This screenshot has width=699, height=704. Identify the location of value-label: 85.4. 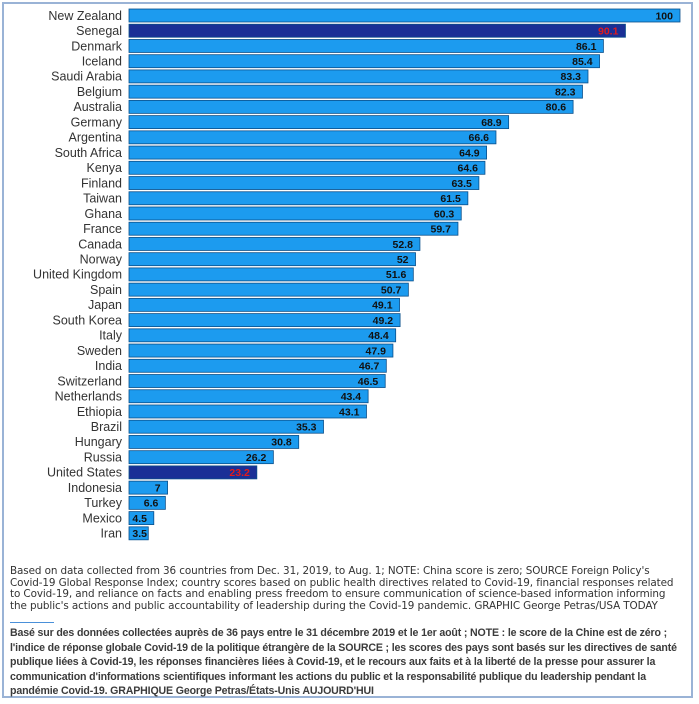
(582, 62).